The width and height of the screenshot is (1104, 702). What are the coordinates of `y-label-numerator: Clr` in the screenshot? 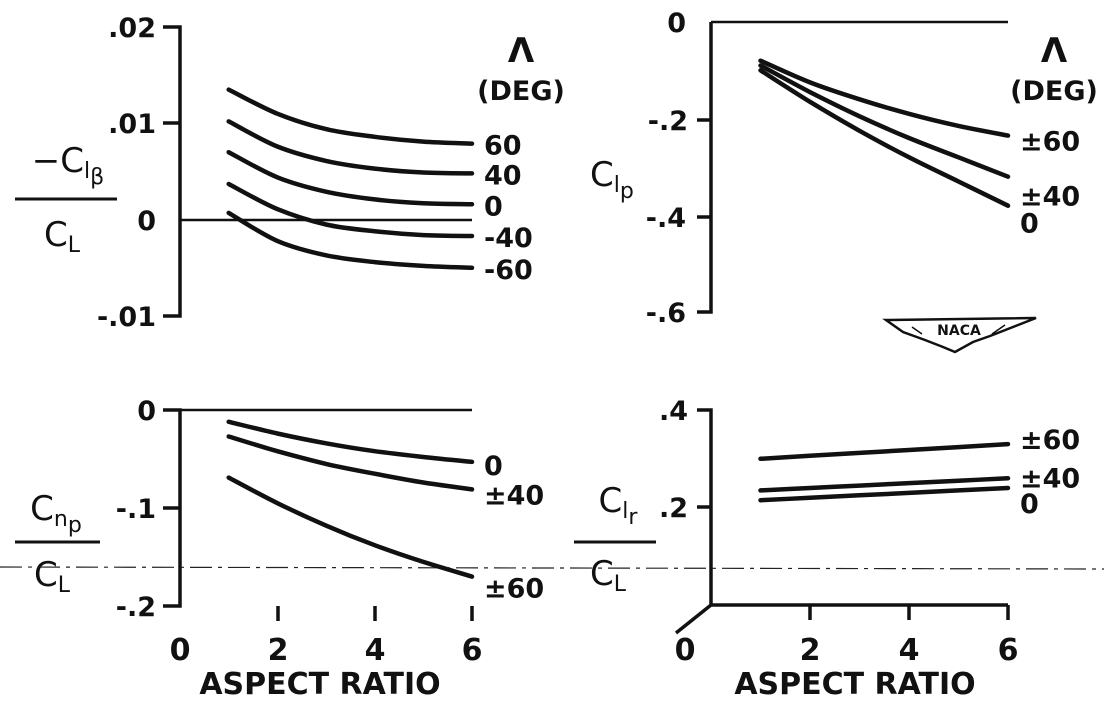 It's located at (619, 505).